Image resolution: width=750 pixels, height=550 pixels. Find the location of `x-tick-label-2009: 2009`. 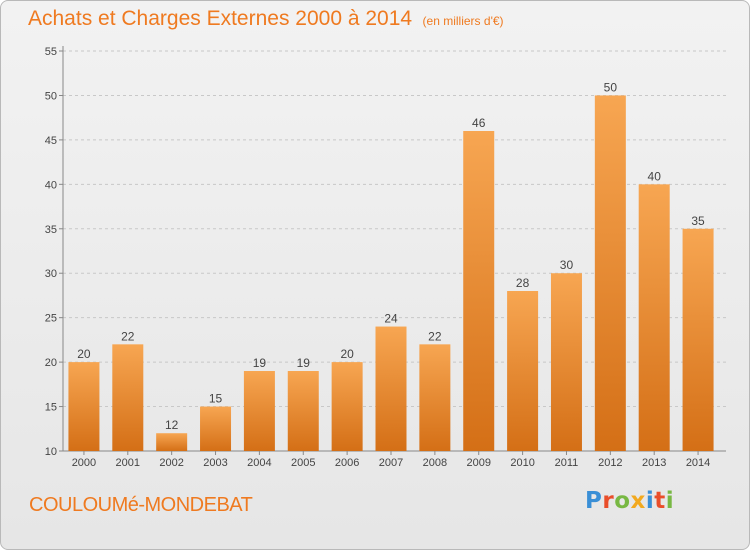

x-tick-label-2009: 2009 is located at coordinates (478, 463).